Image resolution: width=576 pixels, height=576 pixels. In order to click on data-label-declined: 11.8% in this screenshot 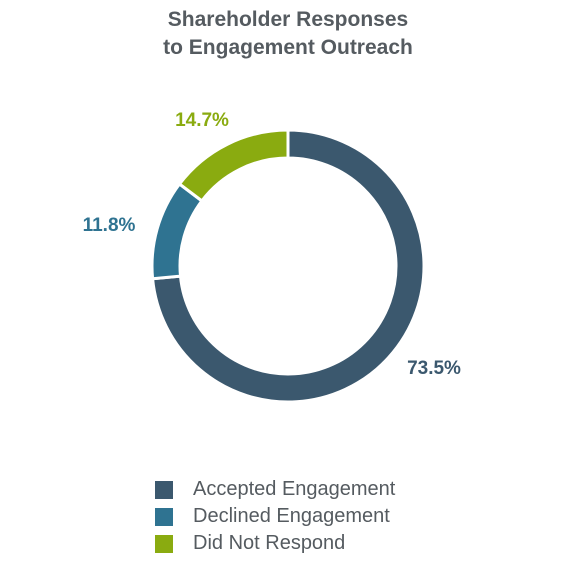, I will do `click(109, 225)`.